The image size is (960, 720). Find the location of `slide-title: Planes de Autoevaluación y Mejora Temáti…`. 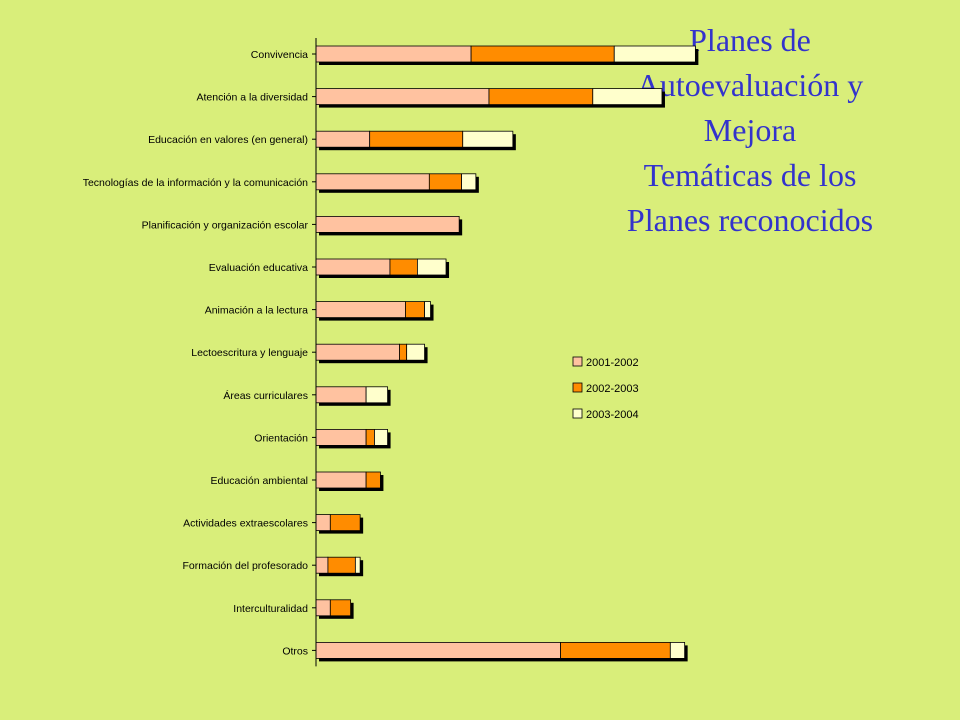

slide-title: Planes de Autoevaluación y Mejora Temáti… is located at coordinates (750, 130).